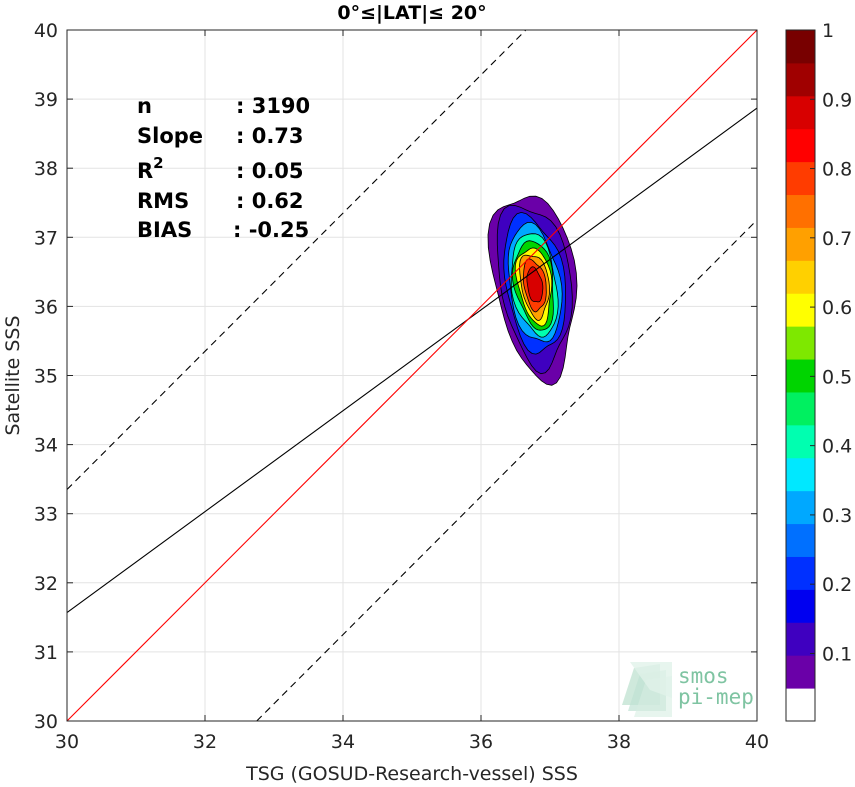 The height and width of the screenshot is (787, 855). What do you see at coordinates (46, 446) in the screenshot?
I see `y-tick-label: 34` at bounding box center [46, 446].